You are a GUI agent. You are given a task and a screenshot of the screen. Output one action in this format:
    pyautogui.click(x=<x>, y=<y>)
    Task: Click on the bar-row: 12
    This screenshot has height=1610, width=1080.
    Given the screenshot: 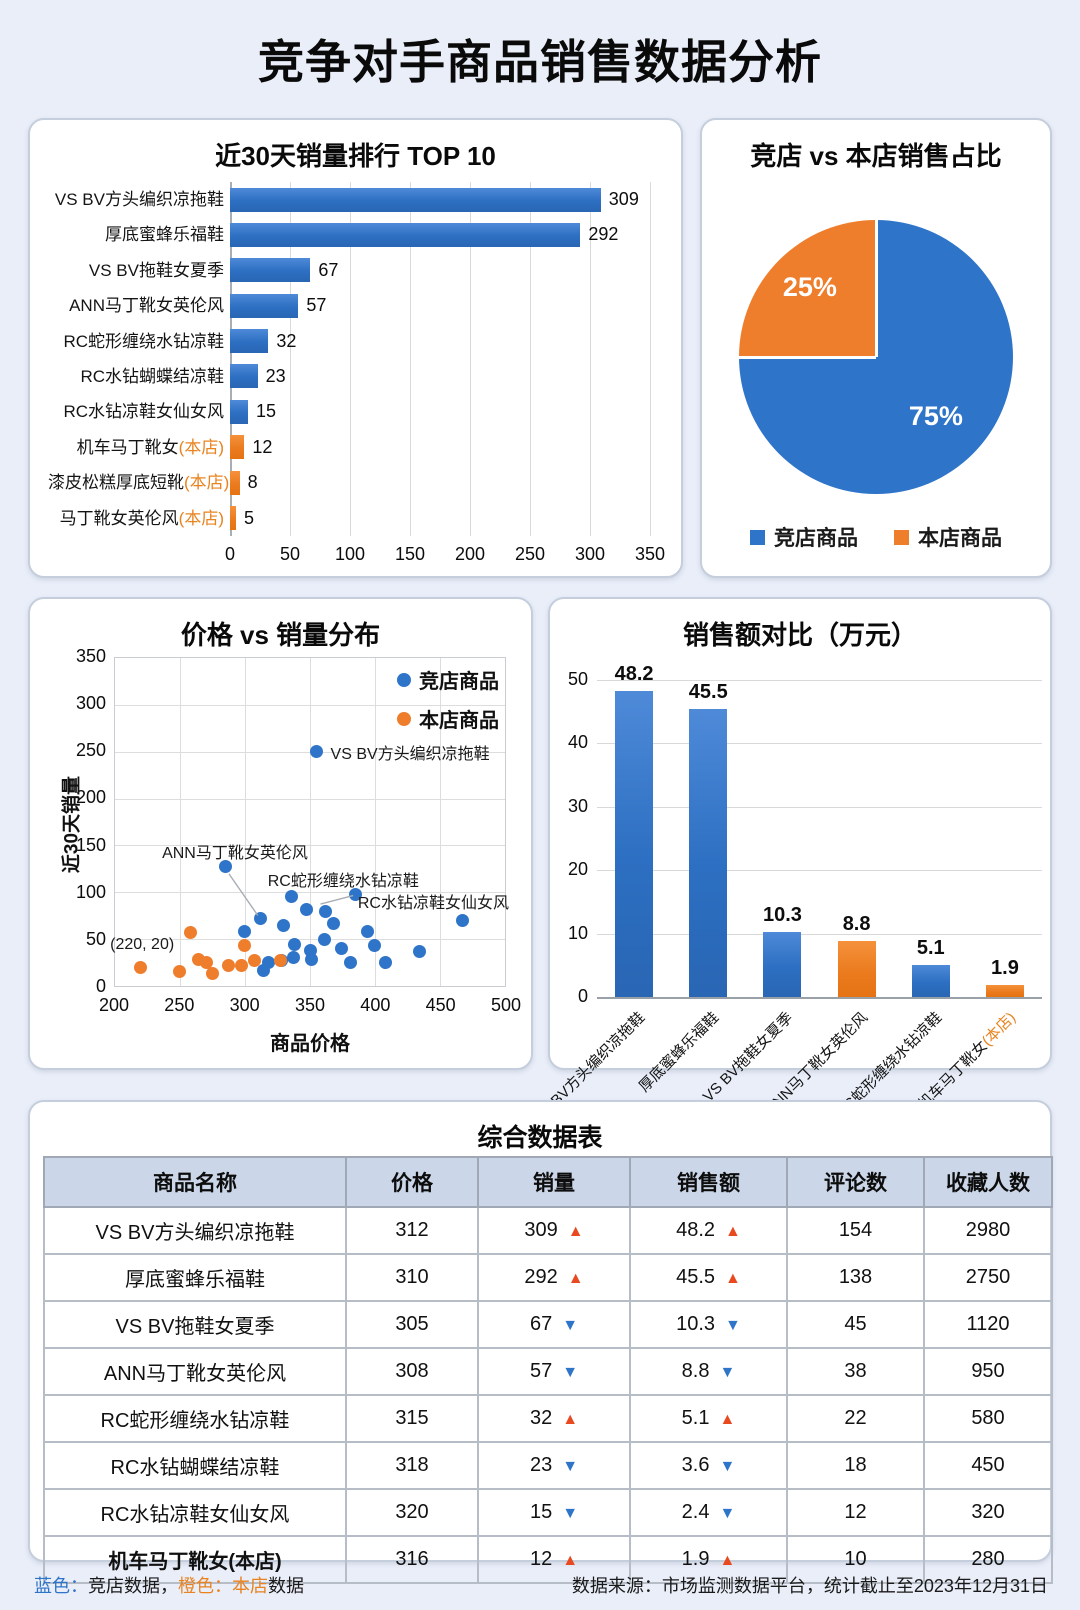 What is the action you would take?
    pyautogui.click(x=440, y=447)
    